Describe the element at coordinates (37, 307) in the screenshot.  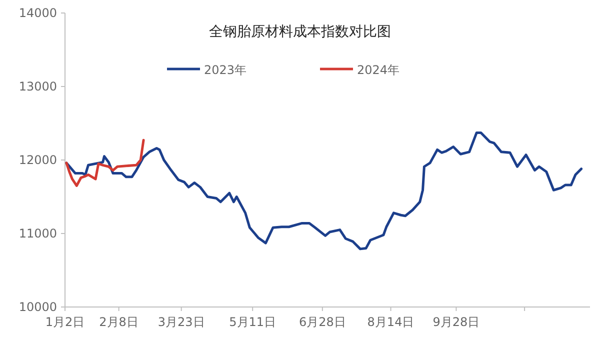
I see `y-tick-label: 10000` at that location.